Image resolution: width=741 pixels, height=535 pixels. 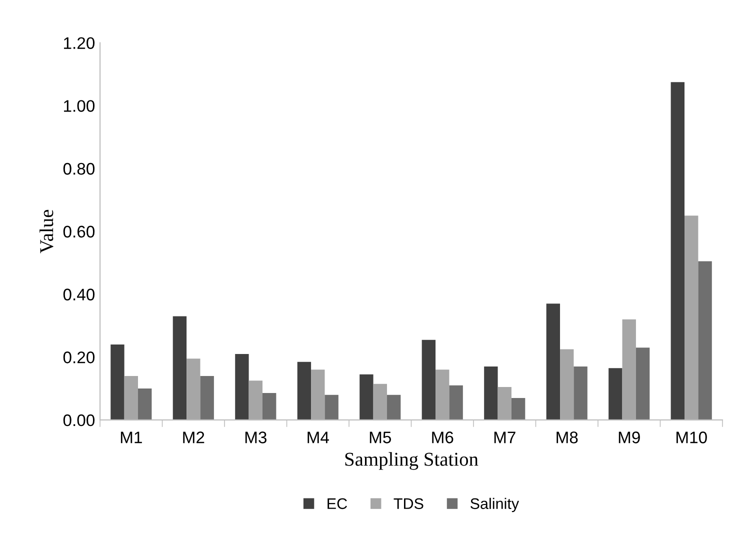 What do you see at coordinates (255, 438) in the screenshot?
I see `x-tick-label: M3` at bounding box center [255, 438].